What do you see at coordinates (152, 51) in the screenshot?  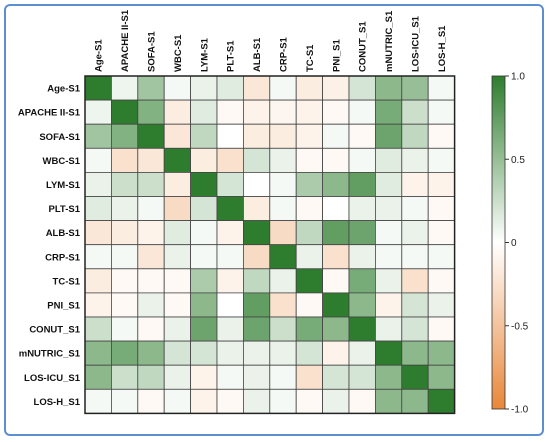 I see `column-label: SOFA-S1` at bounding box center [152, 51].